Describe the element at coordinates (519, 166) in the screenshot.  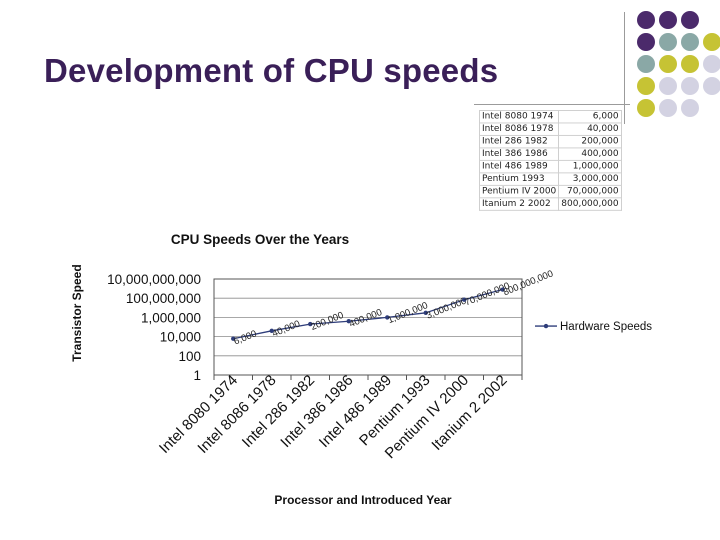
I see `table-cell-processor: Intel 486 1989` at that location.